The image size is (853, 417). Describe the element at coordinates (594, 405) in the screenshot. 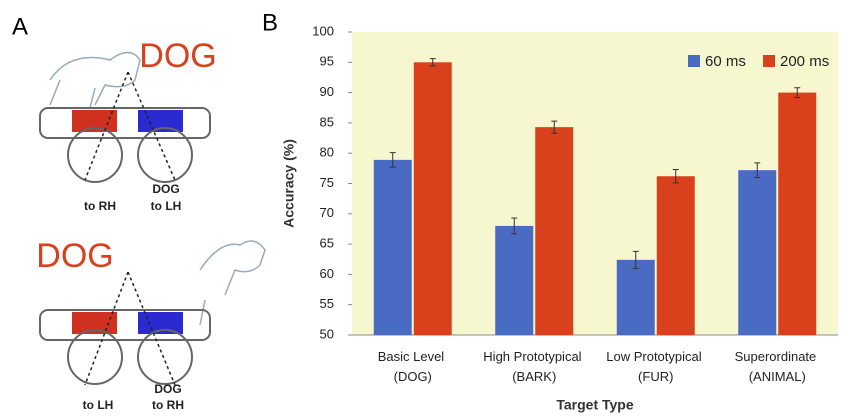

I see `x-axis-title: Target Type` at that location.